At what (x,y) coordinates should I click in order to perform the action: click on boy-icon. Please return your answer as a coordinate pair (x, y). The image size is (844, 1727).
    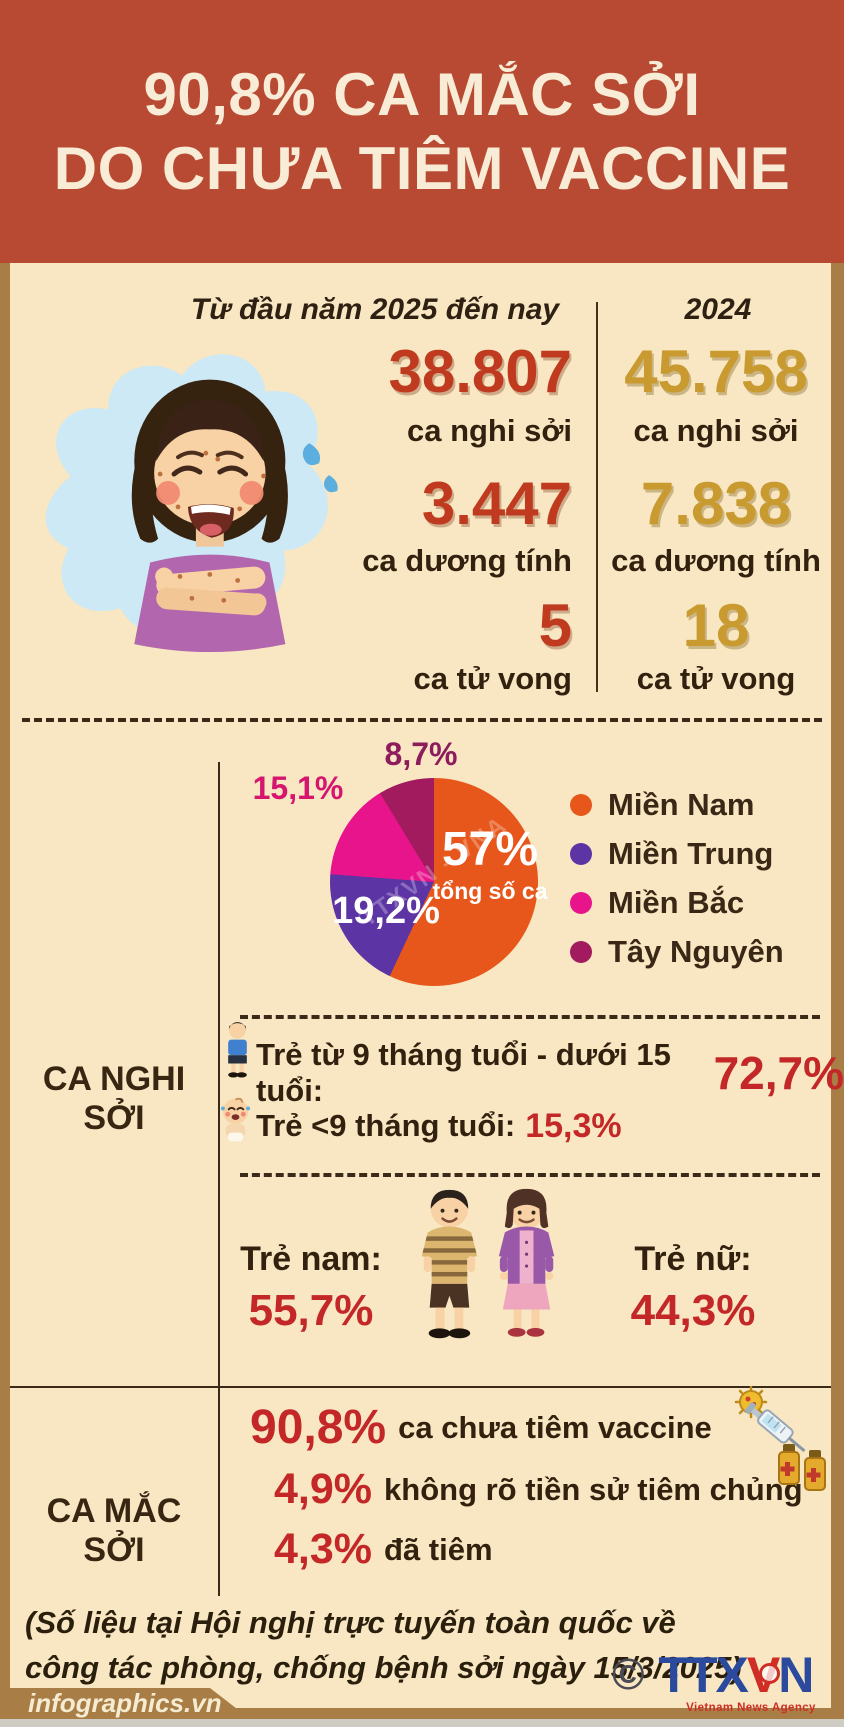
    Looking at the image, I should click on (237, 1050).